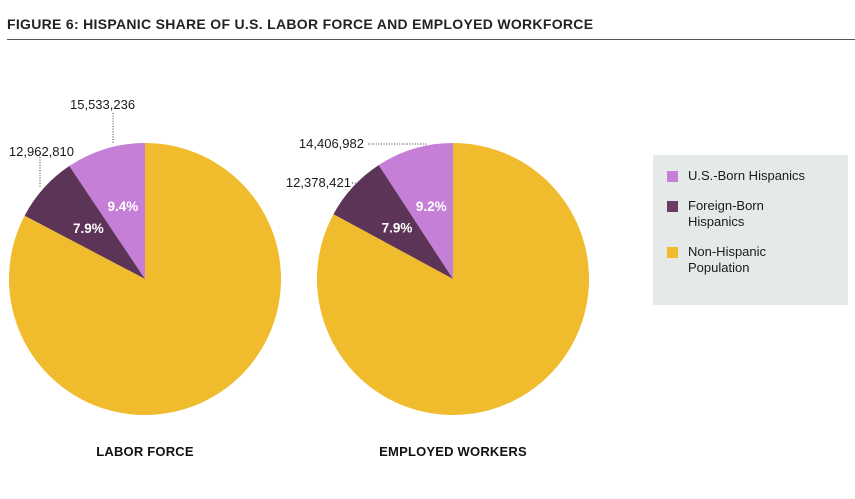 This screenshot has height=499, width=855. What do you see at coordinates (331, 143) in the screenshot?
I see `callout-count-us-born: 14,406,982` at bounding box center [331, 143].